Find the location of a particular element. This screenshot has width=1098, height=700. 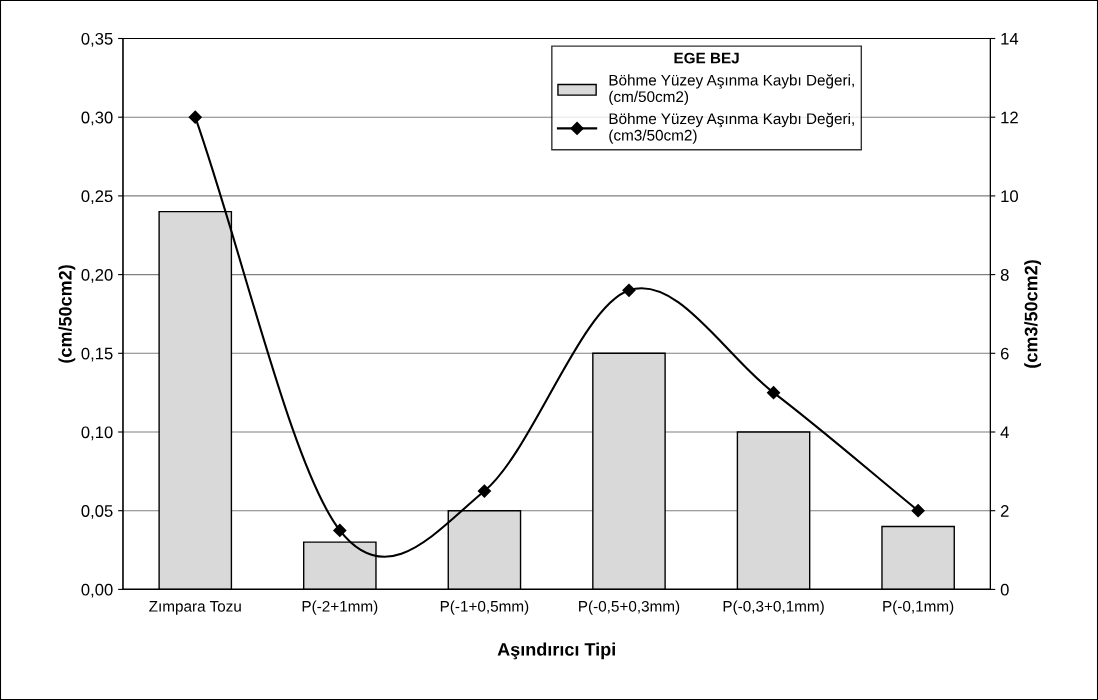

x-tick-label: P(-2+1mm) is located at coordinates (340, 607).